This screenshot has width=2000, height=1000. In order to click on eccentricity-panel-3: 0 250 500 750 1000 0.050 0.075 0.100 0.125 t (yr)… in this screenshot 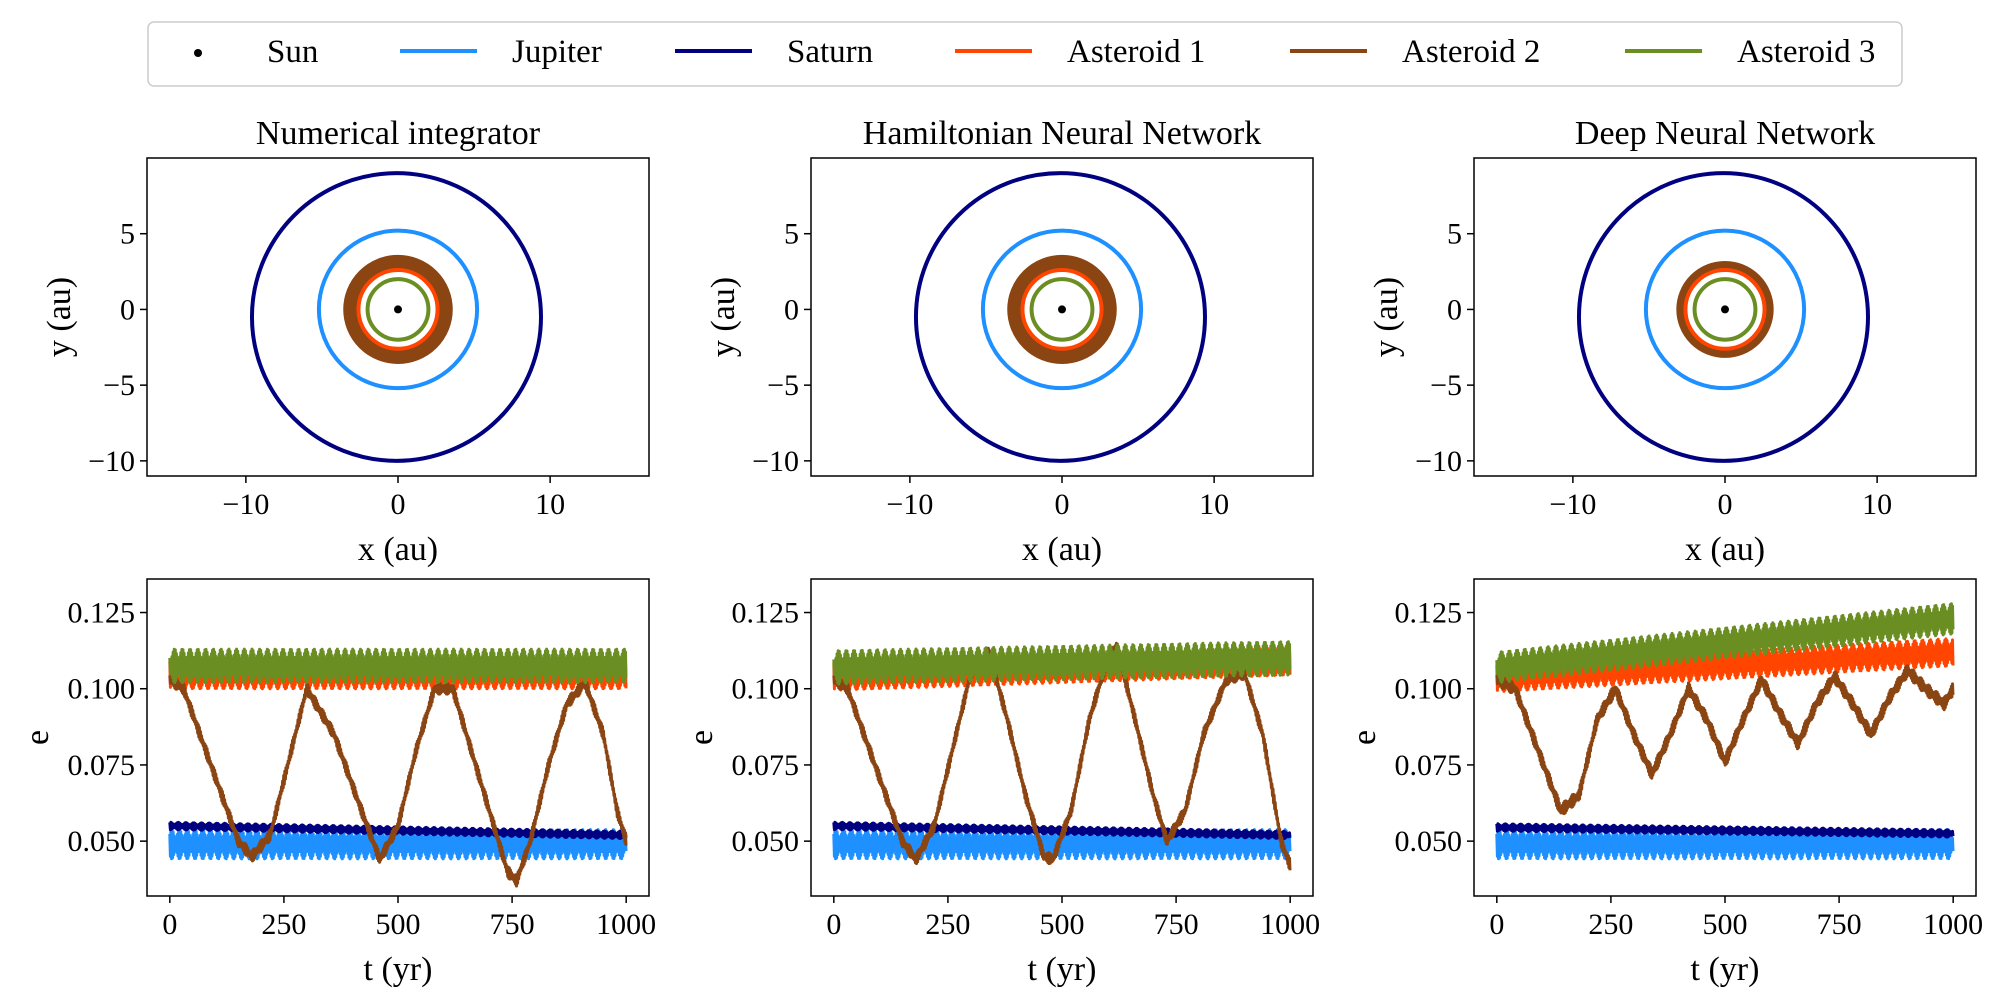, I will do `click(337, 783)`.